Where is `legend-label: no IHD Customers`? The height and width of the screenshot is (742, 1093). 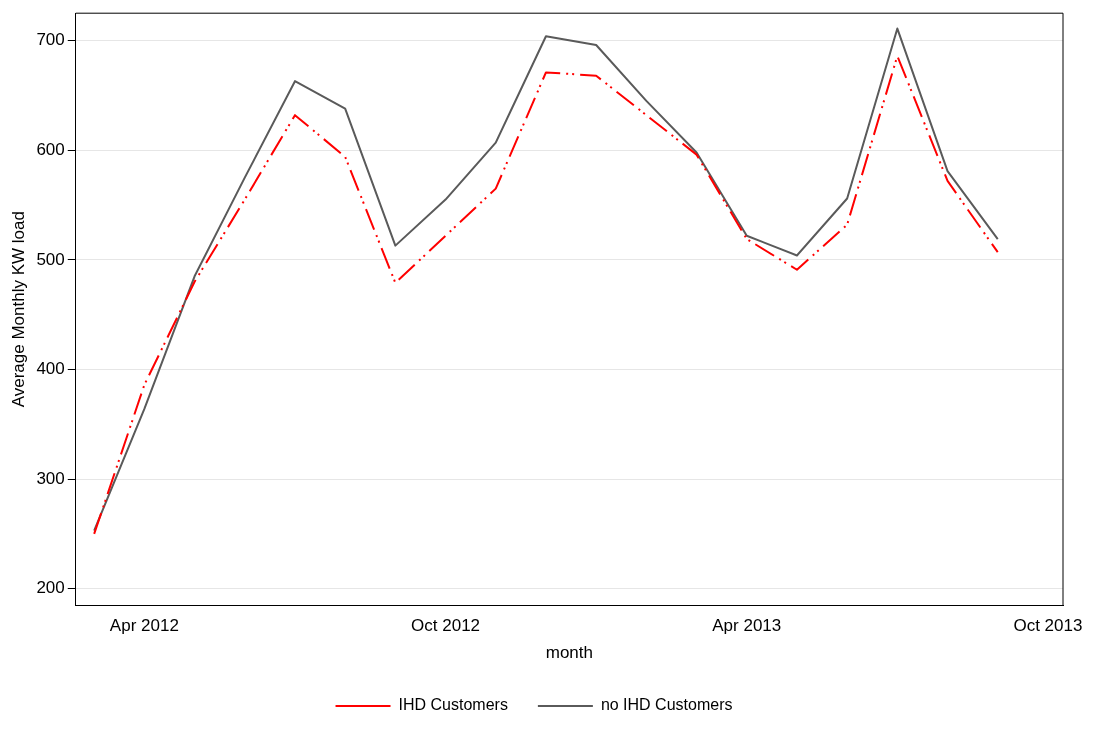
legend-label: no IHD Customers is located at coordinates (666, 705).